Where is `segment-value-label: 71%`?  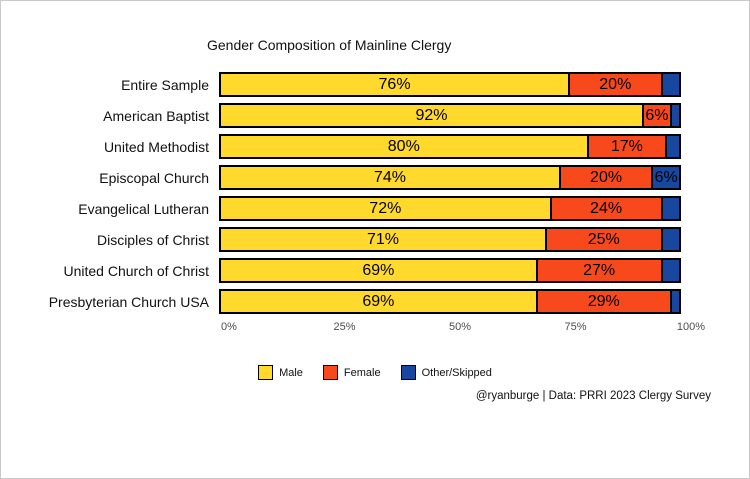 segment-value-label: 71% is located at coordinates (383, 239).